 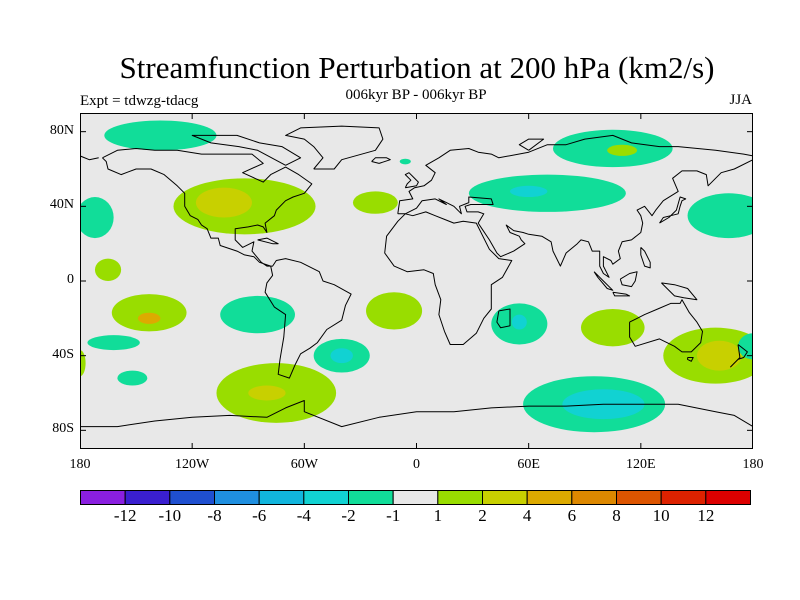 I want to click on colorbar-label: -6, so click(x=259, y=515).